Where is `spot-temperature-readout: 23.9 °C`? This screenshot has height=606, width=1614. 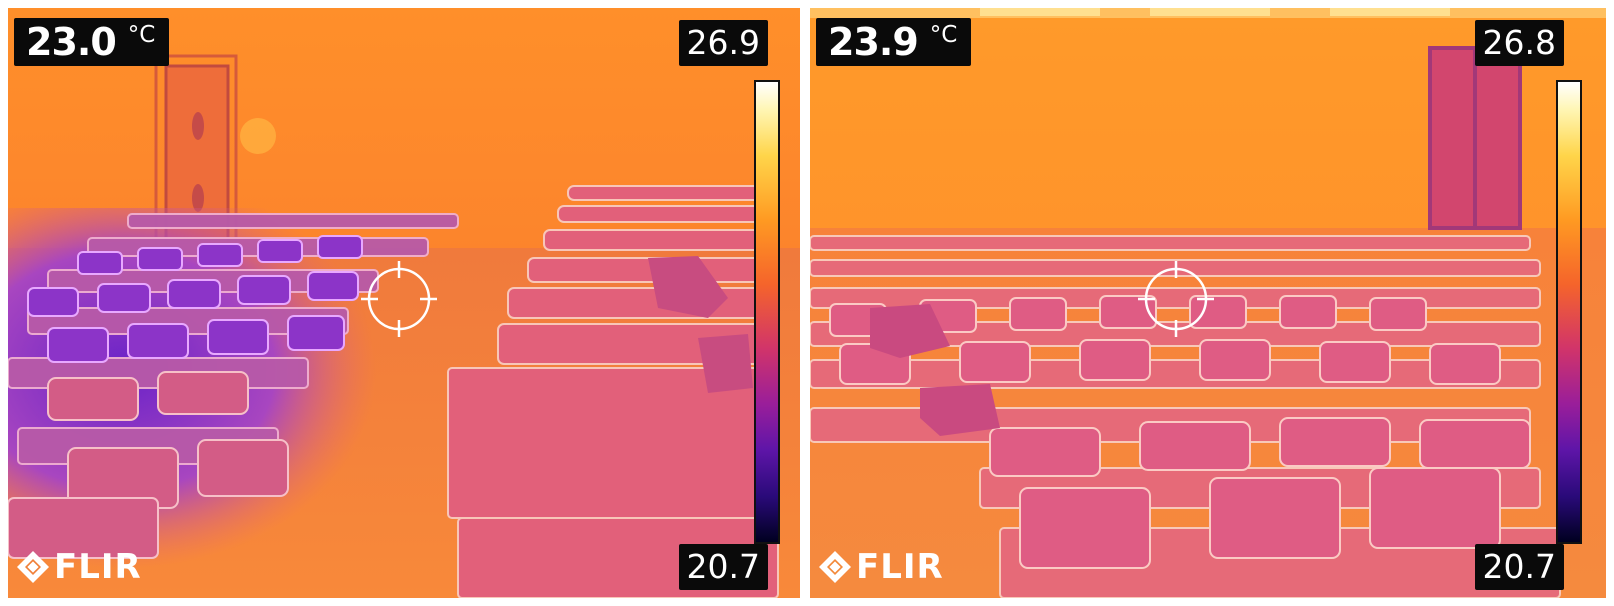 spot-temperature-readout: 23.9 °C is located at coordinates (894, 42).